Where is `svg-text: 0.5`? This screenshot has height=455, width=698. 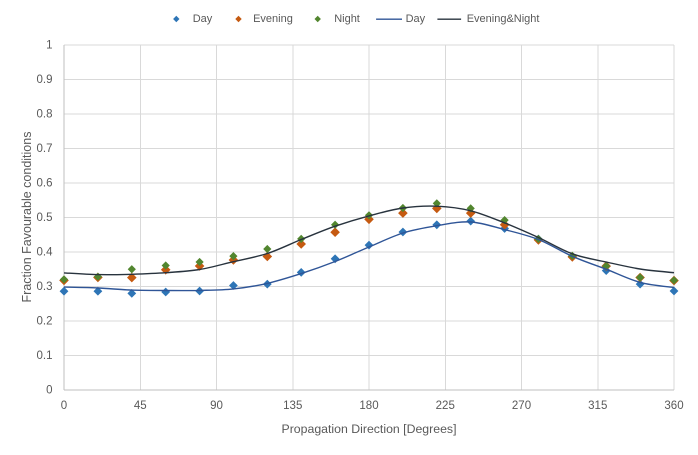
svg-text: 0.5 is located at coordinates (45, 218).